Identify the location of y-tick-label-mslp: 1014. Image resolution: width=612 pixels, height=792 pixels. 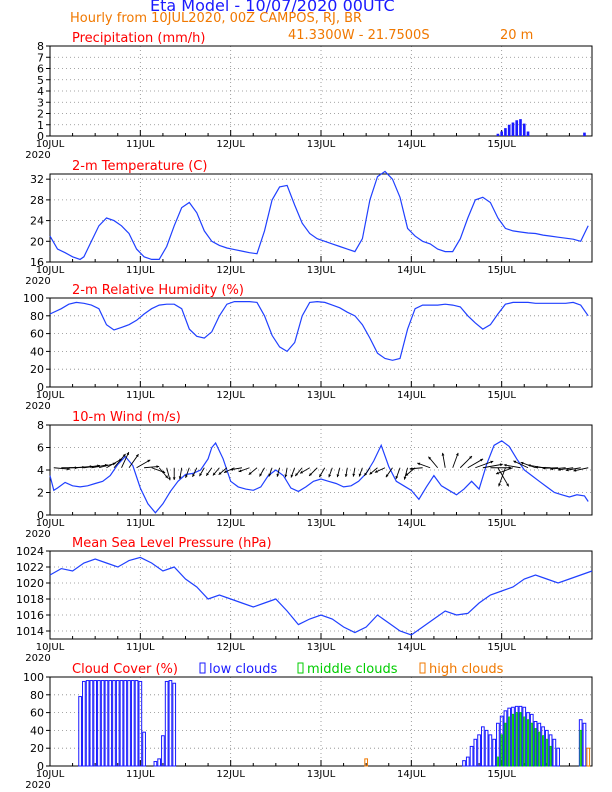
(30, 631).